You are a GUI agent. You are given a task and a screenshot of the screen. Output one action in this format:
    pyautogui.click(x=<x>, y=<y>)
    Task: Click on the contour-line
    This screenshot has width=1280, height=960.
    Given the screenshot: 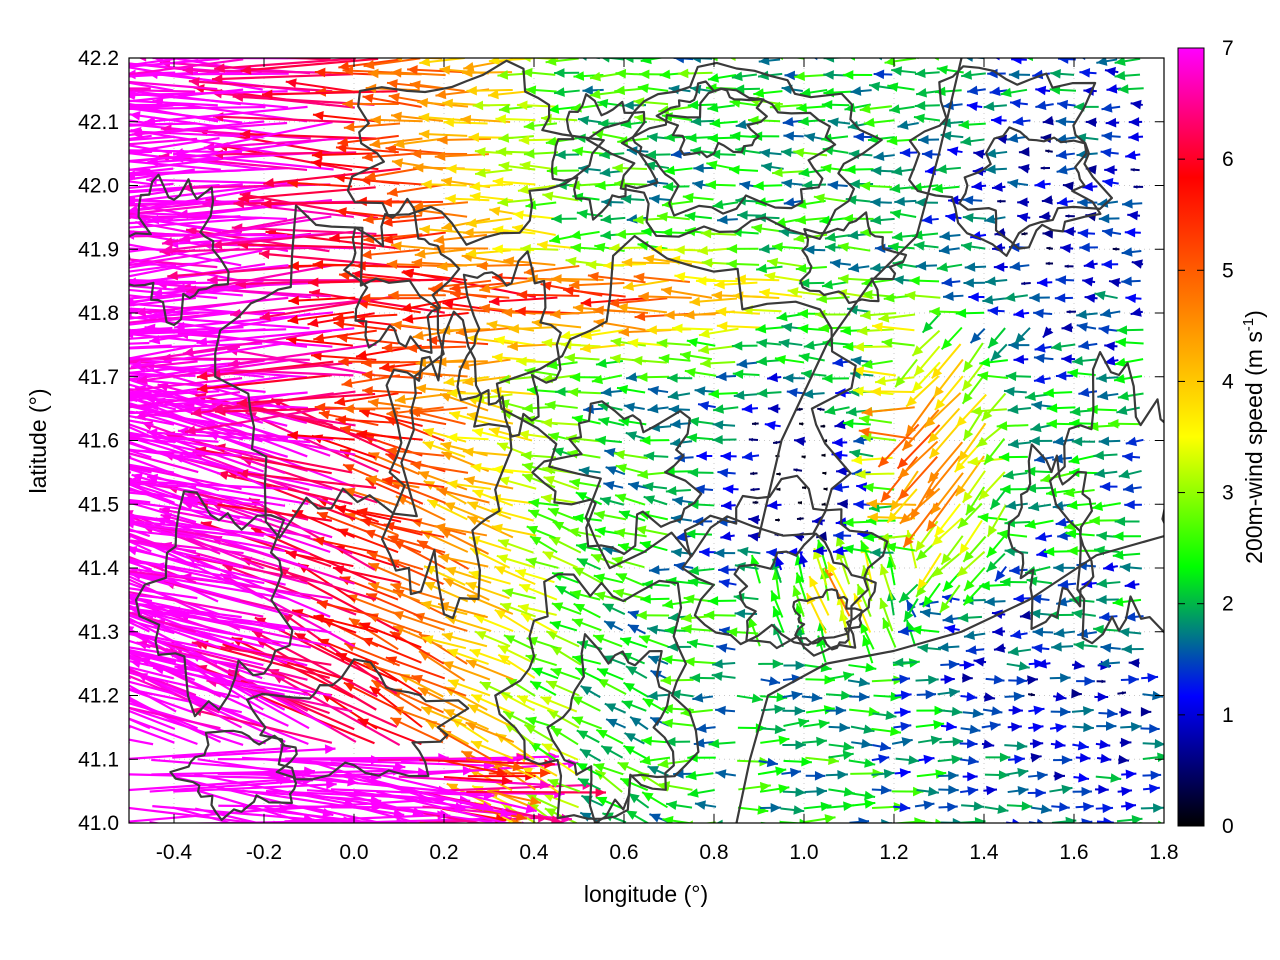 What is the action you would take?
    pyautogui.click(x=604, y=157)
    